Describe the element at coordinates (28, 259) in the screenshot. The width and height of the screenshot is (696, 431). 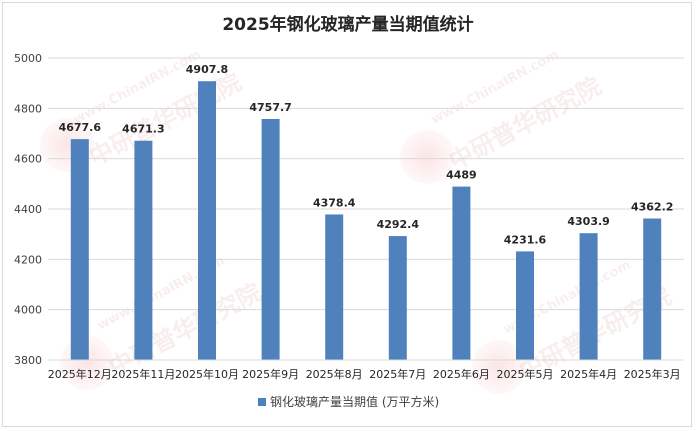
I see `y-tick-label: 4200` at that location.